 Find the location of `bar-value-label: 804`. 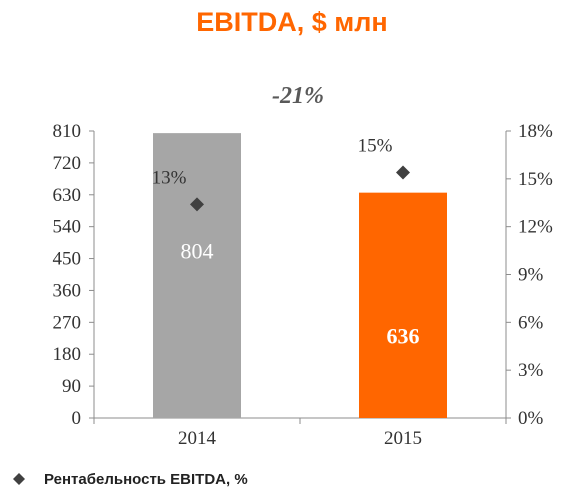

bar-value-label: 804 is located at coordinates (197, 250).